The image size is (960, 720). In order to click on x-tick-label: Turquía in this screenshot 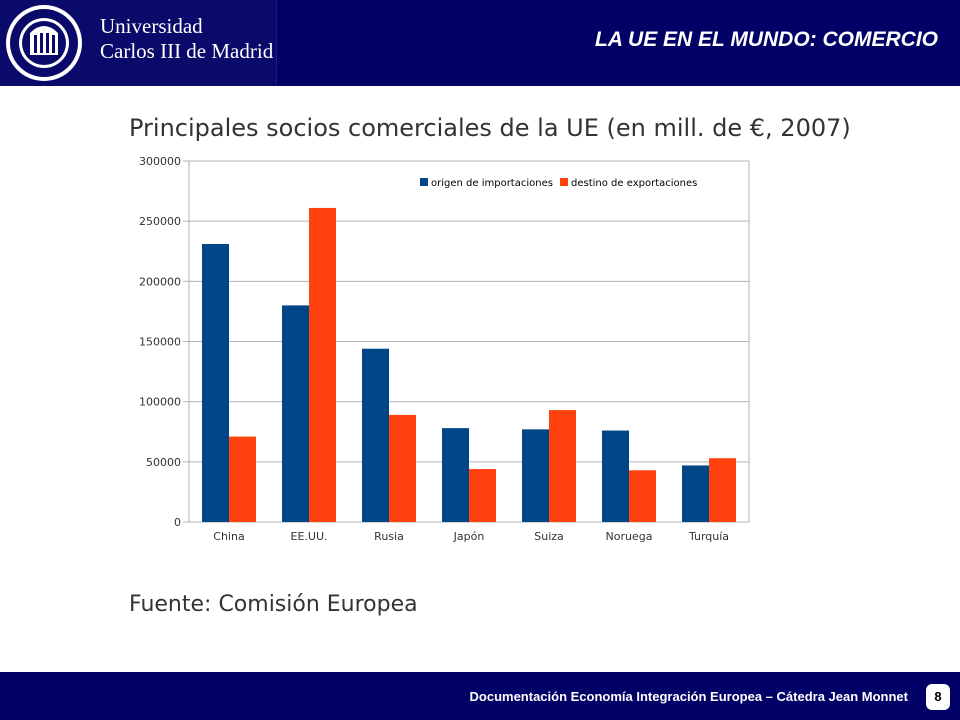, I will do `click(708, 536)`.